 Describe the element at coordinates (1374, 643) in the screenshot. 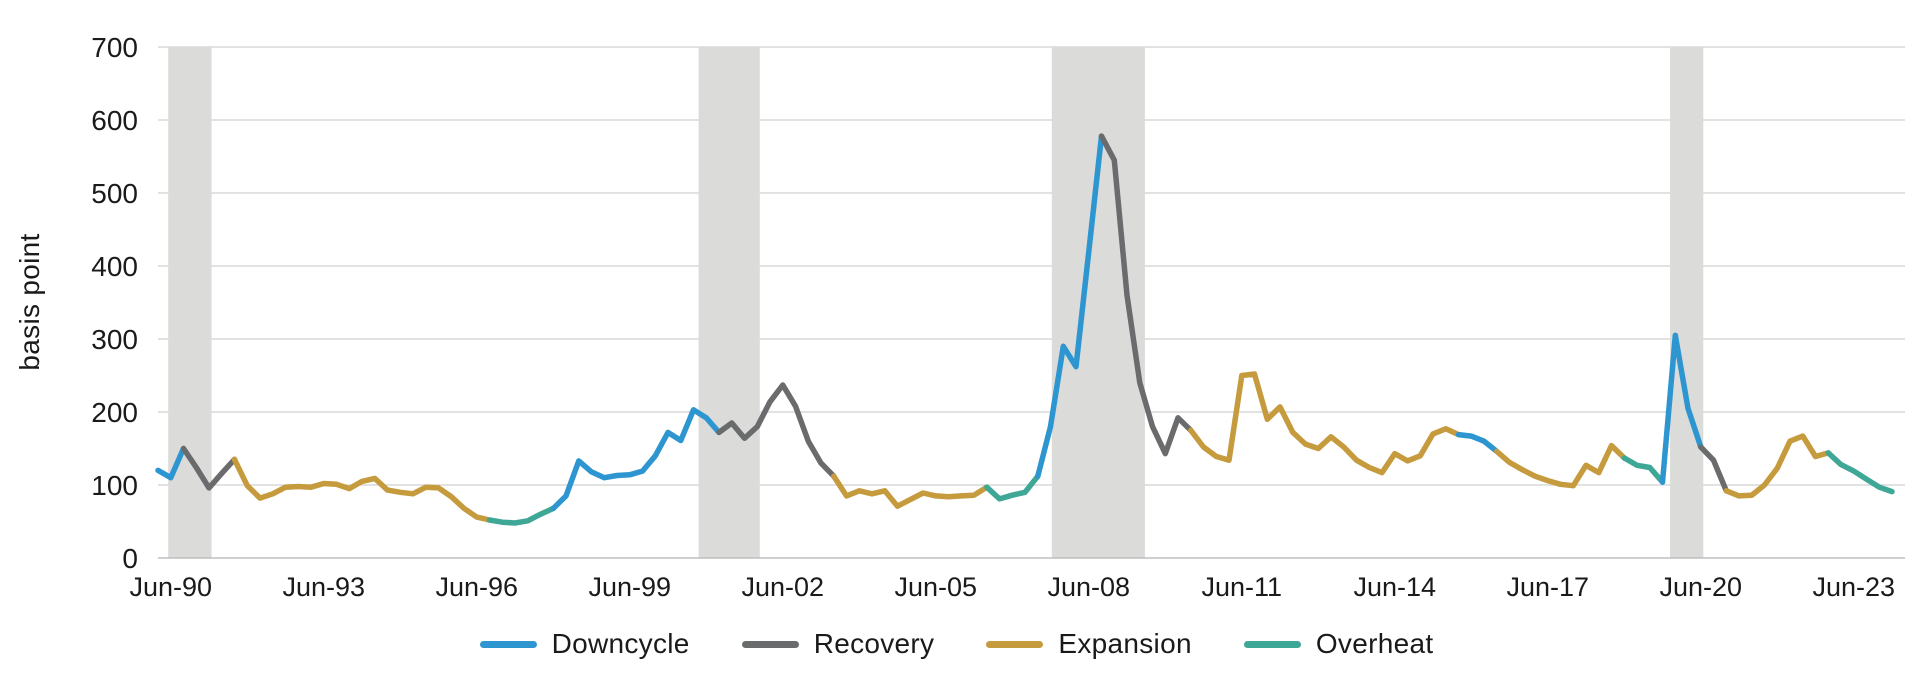

I see `legend-label-overheat: Overheat` at that location.